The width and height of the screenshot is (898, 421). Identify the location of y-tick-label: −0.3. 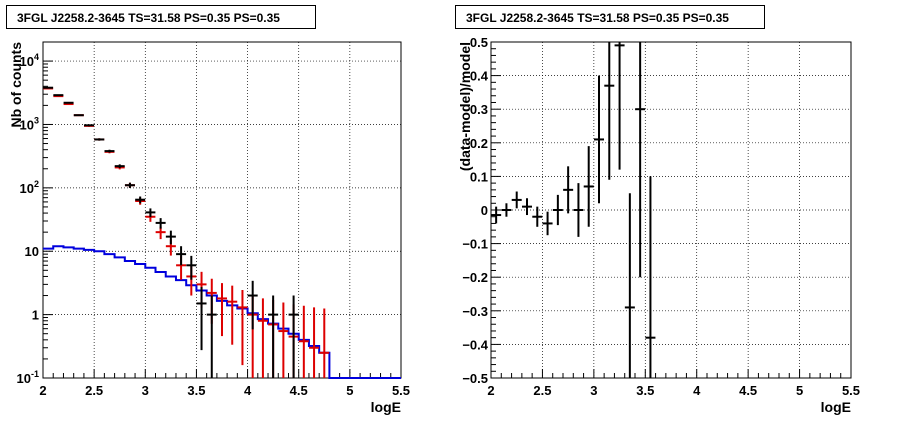
(475, 311).